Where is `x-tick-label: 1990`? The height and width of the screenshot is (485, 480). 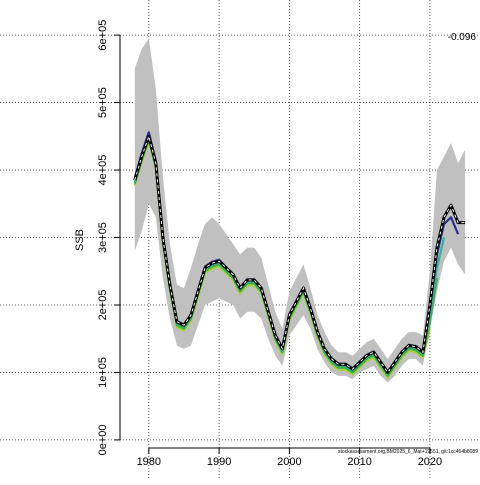 x-tick-label: 1990 is located at coordinates (219, 462).